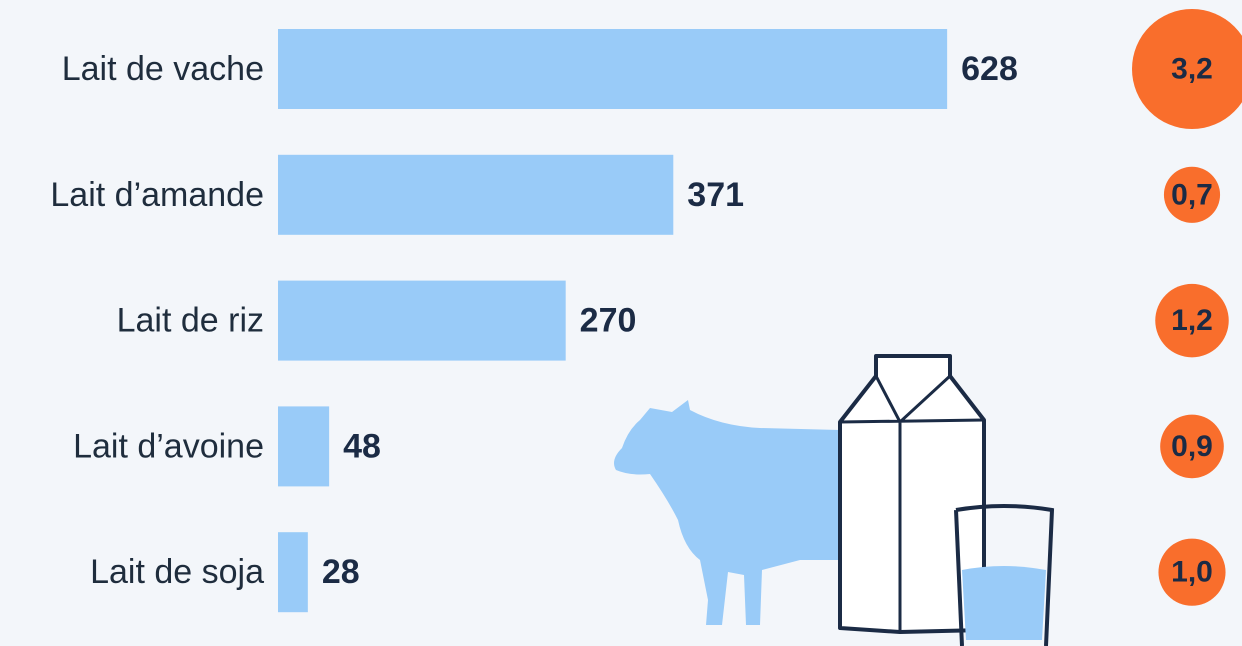  What do you see at coordinates (168, 446) in the screenshot?
I see `category-label: Lait d’avoine` at bounding box center [168, 446].